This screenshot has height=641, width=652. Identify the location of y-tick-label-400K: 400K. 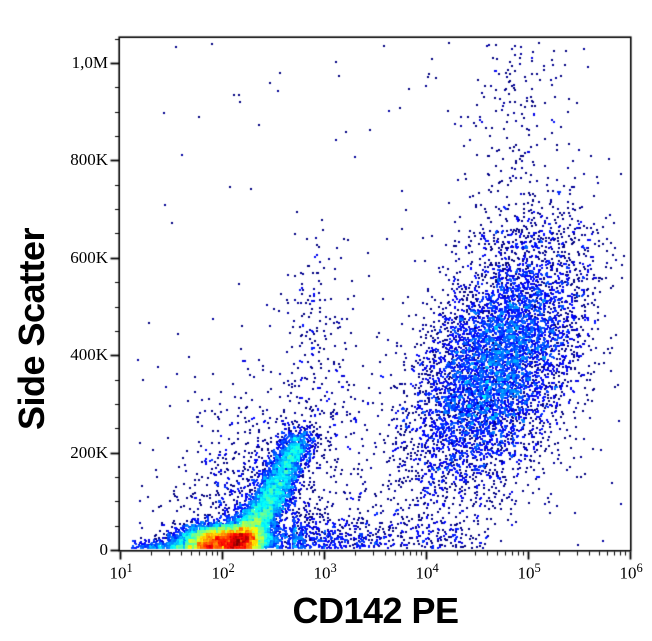
(89, 355).